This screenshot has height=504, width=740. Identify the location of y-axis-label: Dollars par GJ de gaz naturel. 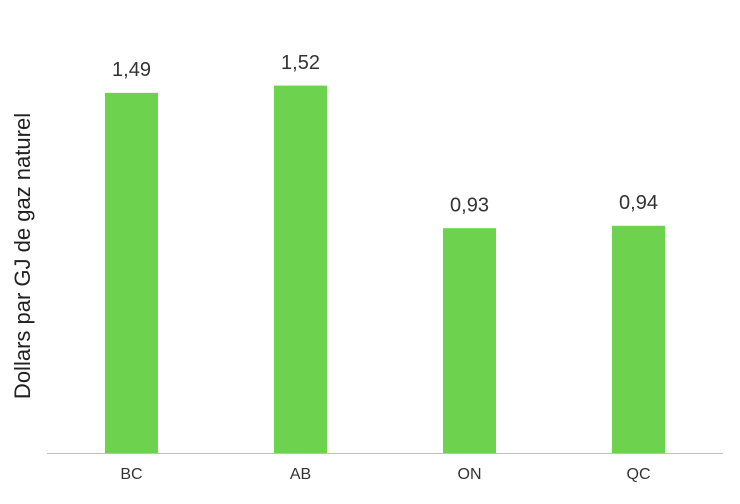
(22, 256).